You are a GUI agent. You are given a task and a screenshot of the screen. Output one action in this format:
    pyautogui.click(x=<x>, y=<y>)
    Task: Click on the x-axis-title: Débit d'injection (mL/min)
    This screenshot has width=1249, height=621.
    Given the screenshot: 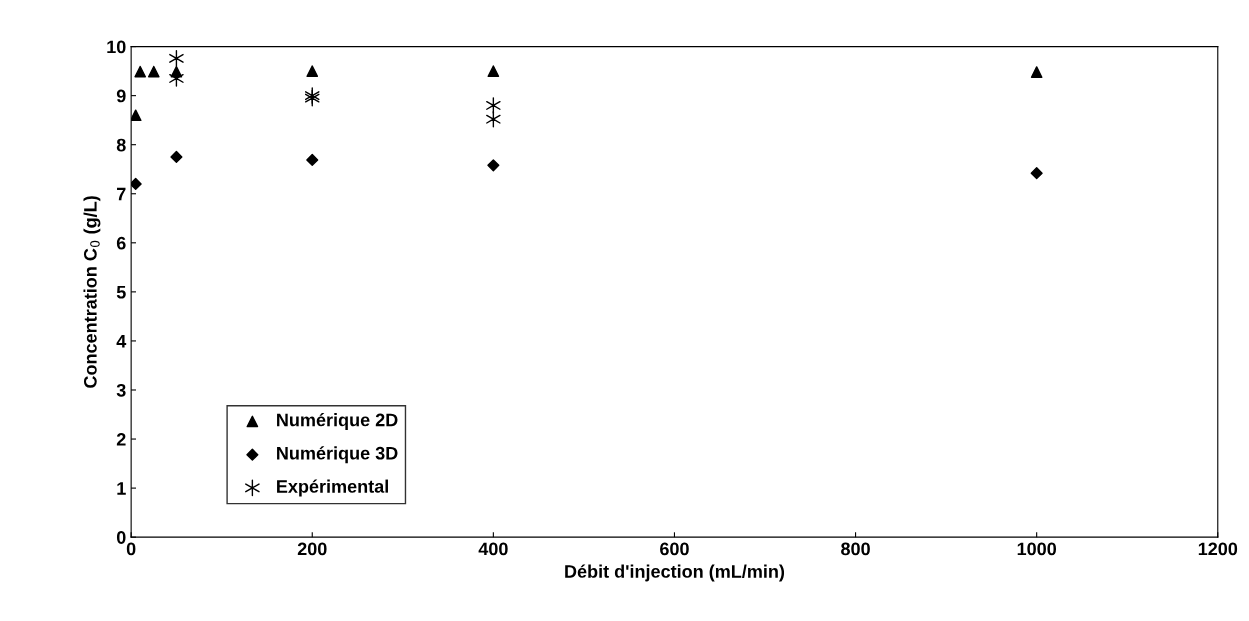 What is the action you would take?
    pyautogui.click(x=675, y=573)
    